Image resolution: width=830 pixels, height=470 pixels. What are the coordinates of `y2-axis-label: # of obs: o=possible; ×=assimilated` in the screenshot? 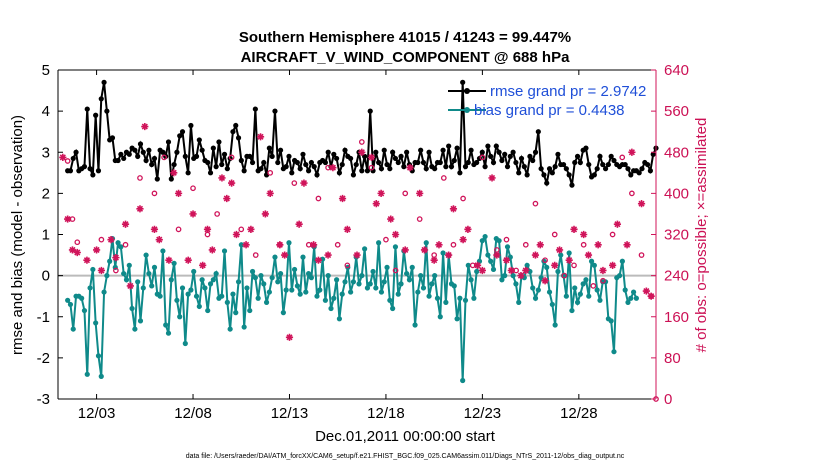 It's located at (701, 235).